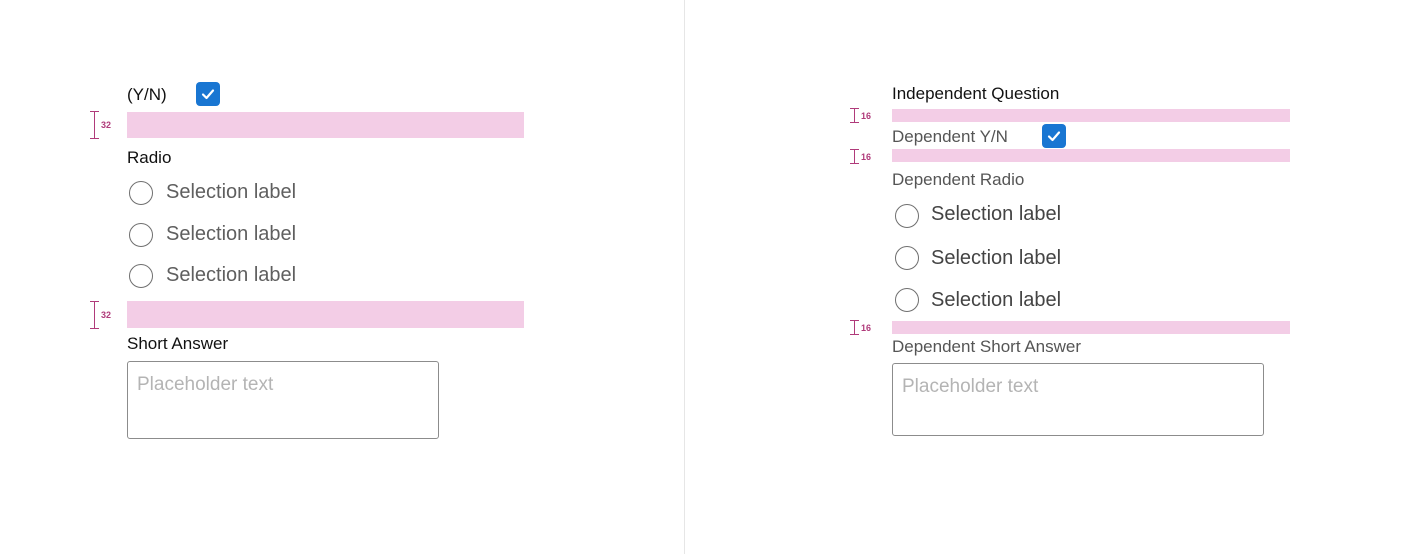 This screenshot has width=1426, height=554. Describe the element at coordinates (950, 136) in the screenshot. I see `dependent-yn-label: Dependent Y/N` at that location.